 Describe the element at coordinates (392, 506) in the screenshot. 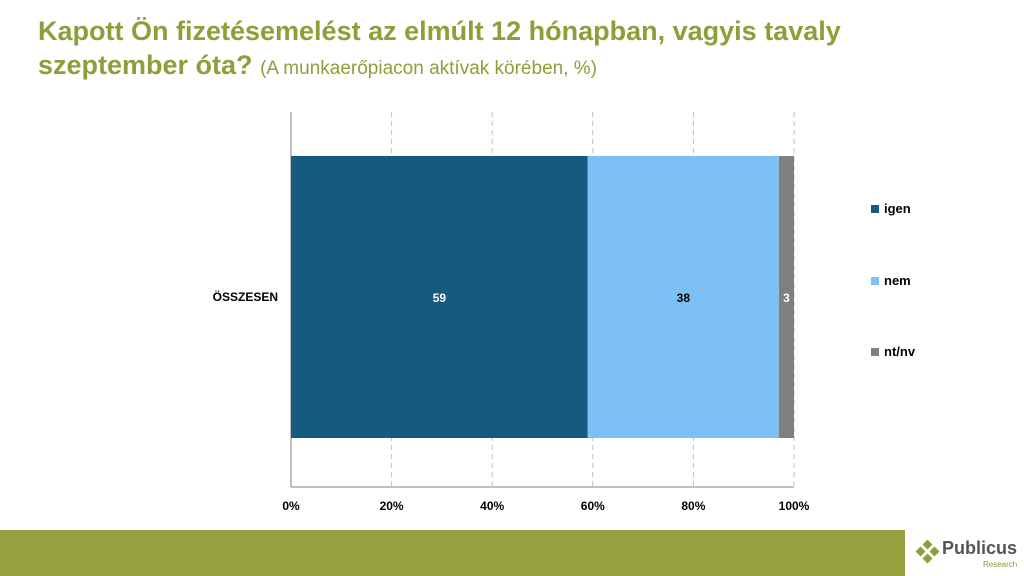

I see `x-tick-label: 20%` at that location.